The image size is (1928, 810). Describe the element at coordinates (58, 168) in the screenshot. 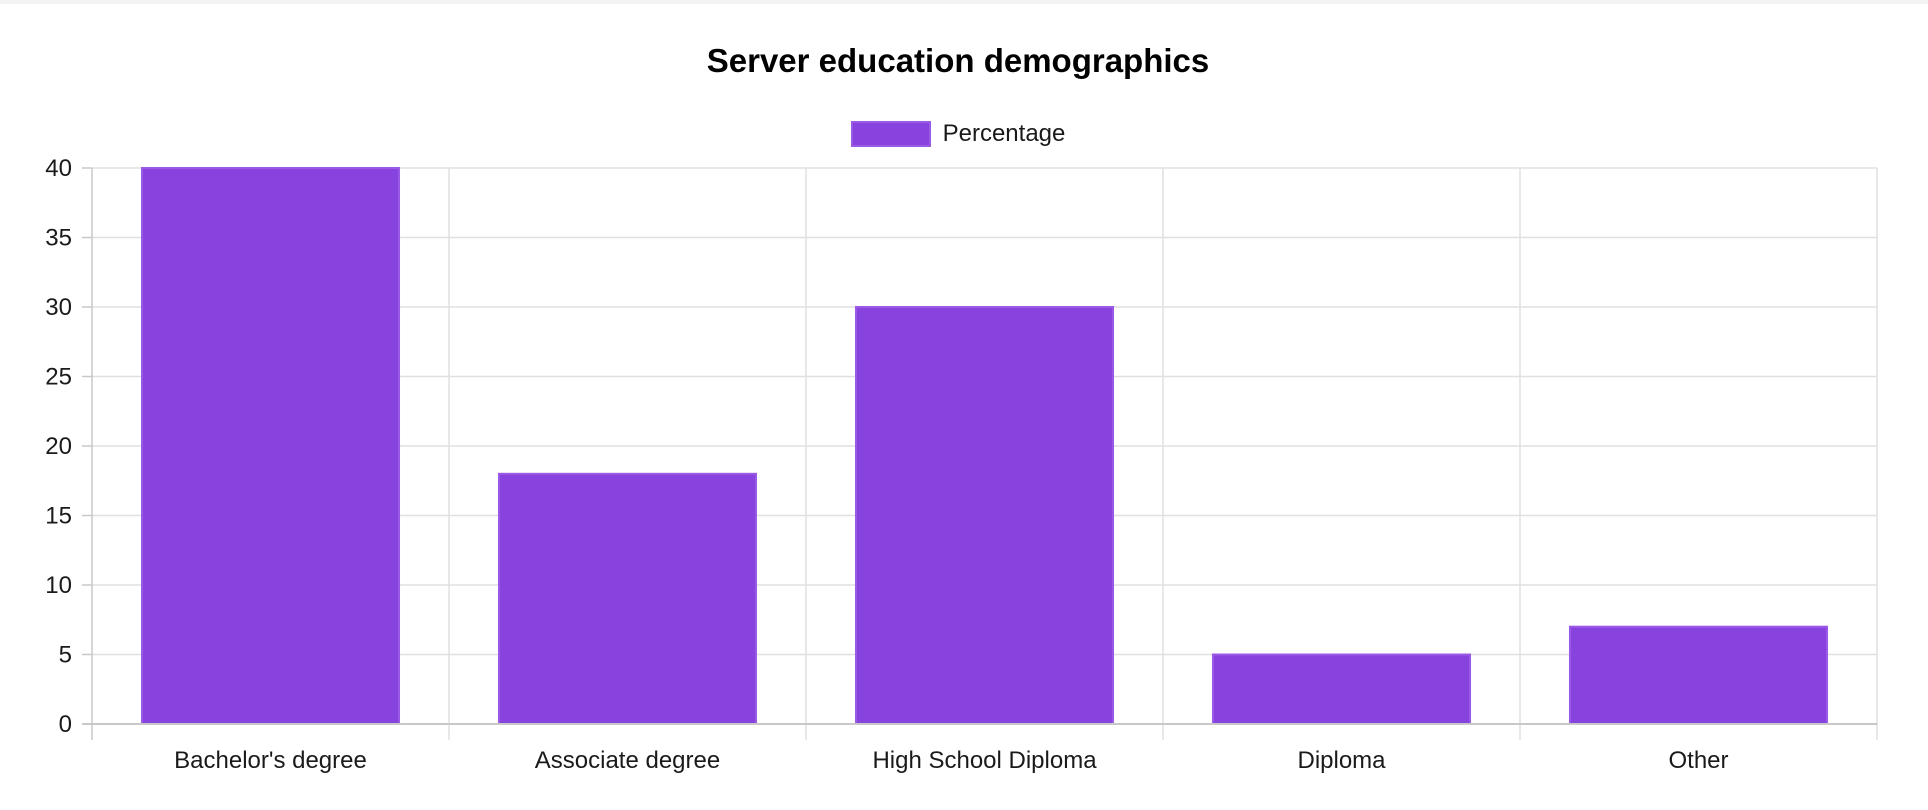

I see `y-tick-label: 40` at that location.